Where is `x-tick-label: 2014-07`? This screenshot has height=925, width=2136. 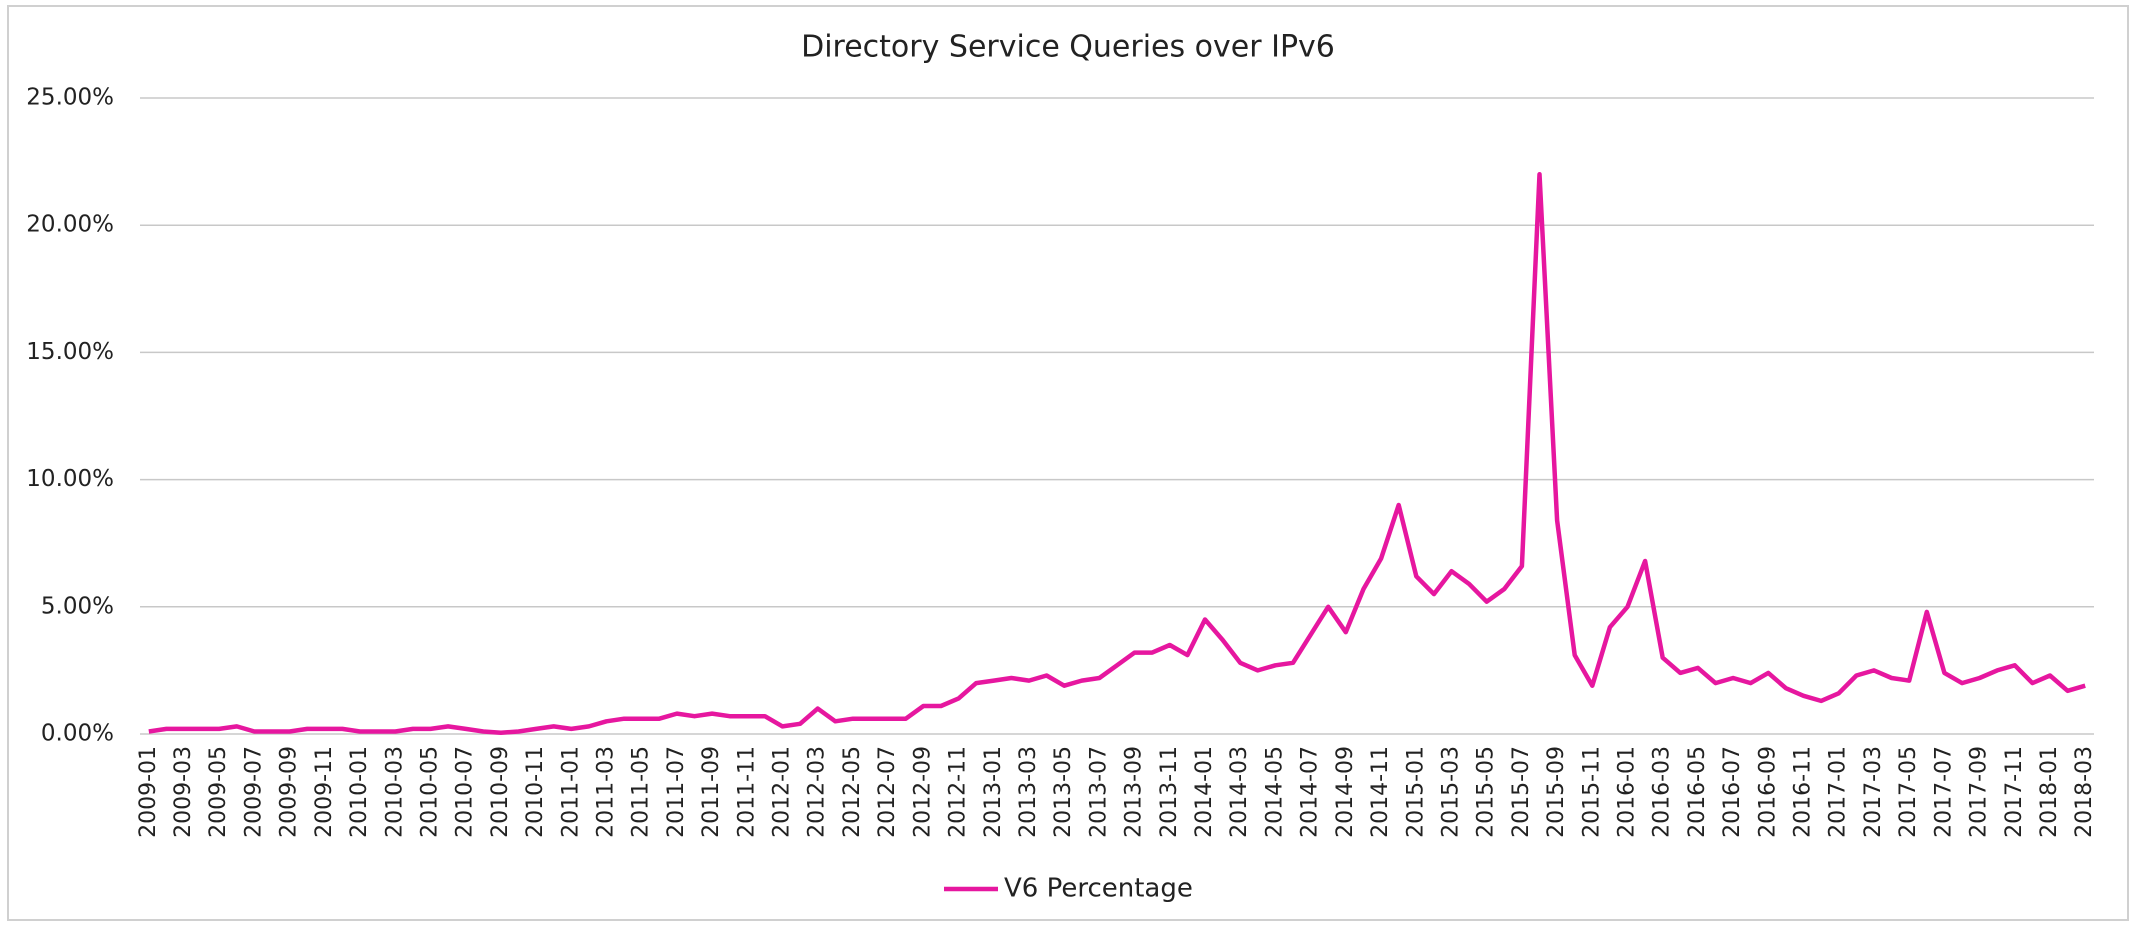
x-tick-label: 2014-07 is located at coordinates (1310, 792).